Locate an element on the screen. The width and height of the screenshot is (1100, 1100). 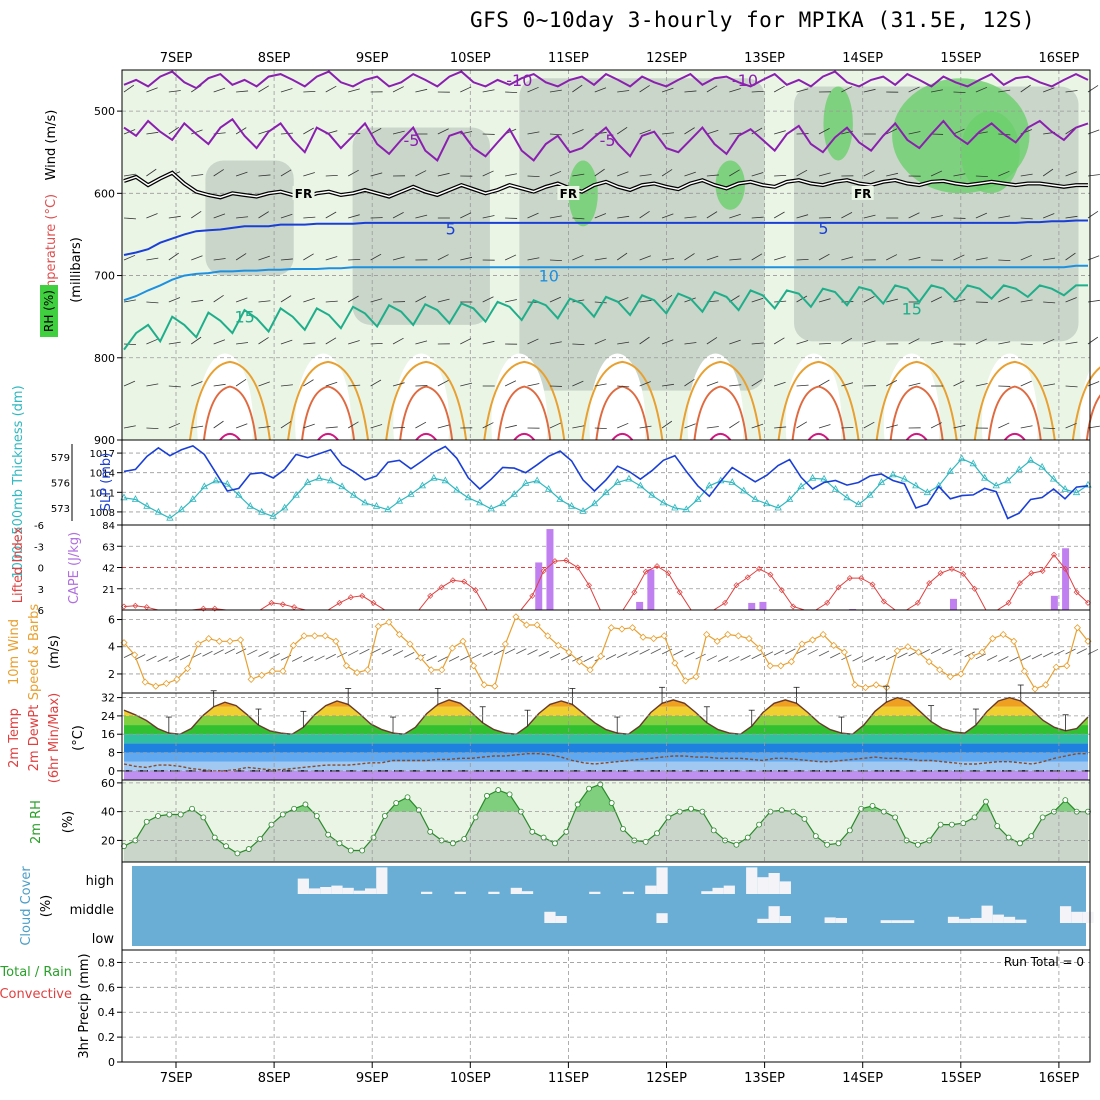
rh-2m-panel: 20 40 60 2m RH (%) is located at coordinates (560, 820).